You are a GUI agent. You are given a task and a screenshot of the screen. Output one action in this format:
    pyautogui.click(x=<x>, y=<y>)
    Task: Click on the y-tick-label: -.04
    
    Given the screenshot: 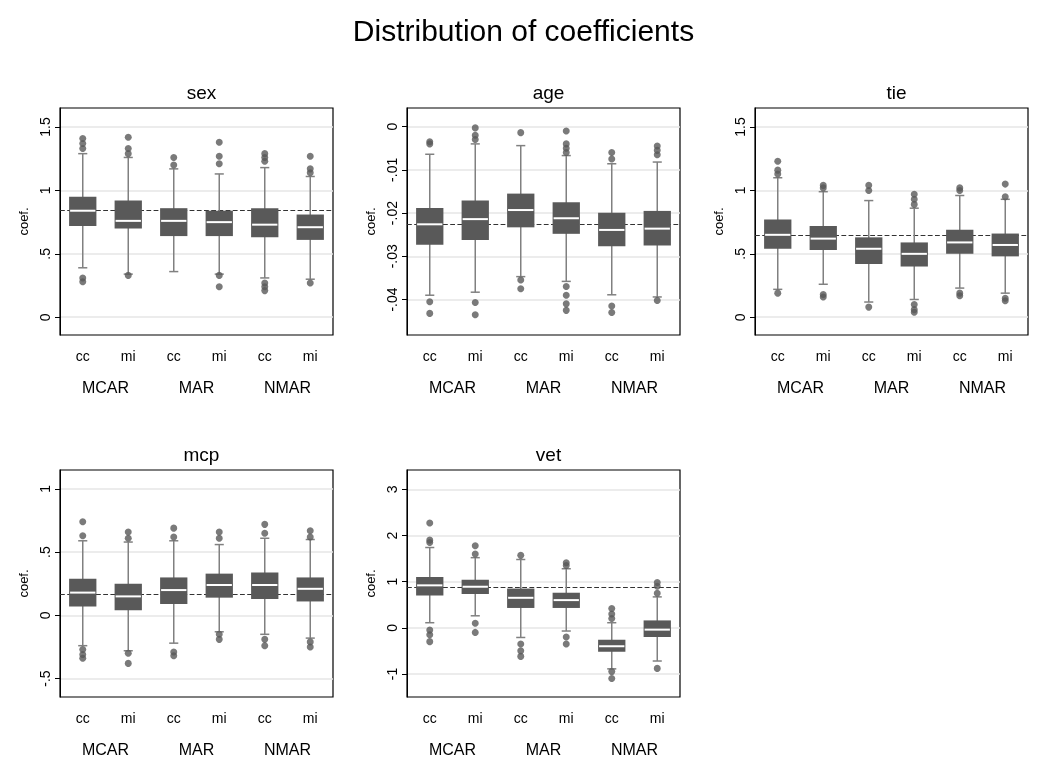 What is the action you would take?
    pyautogui.click(x=392, y=299)
    